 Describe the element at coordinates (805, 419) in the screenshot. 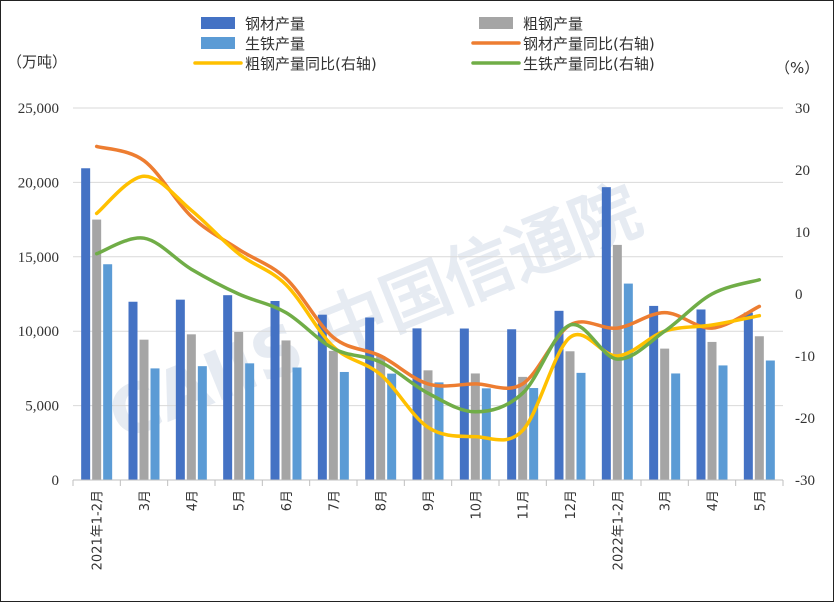

I see `right-tick-label: -20` at that location.